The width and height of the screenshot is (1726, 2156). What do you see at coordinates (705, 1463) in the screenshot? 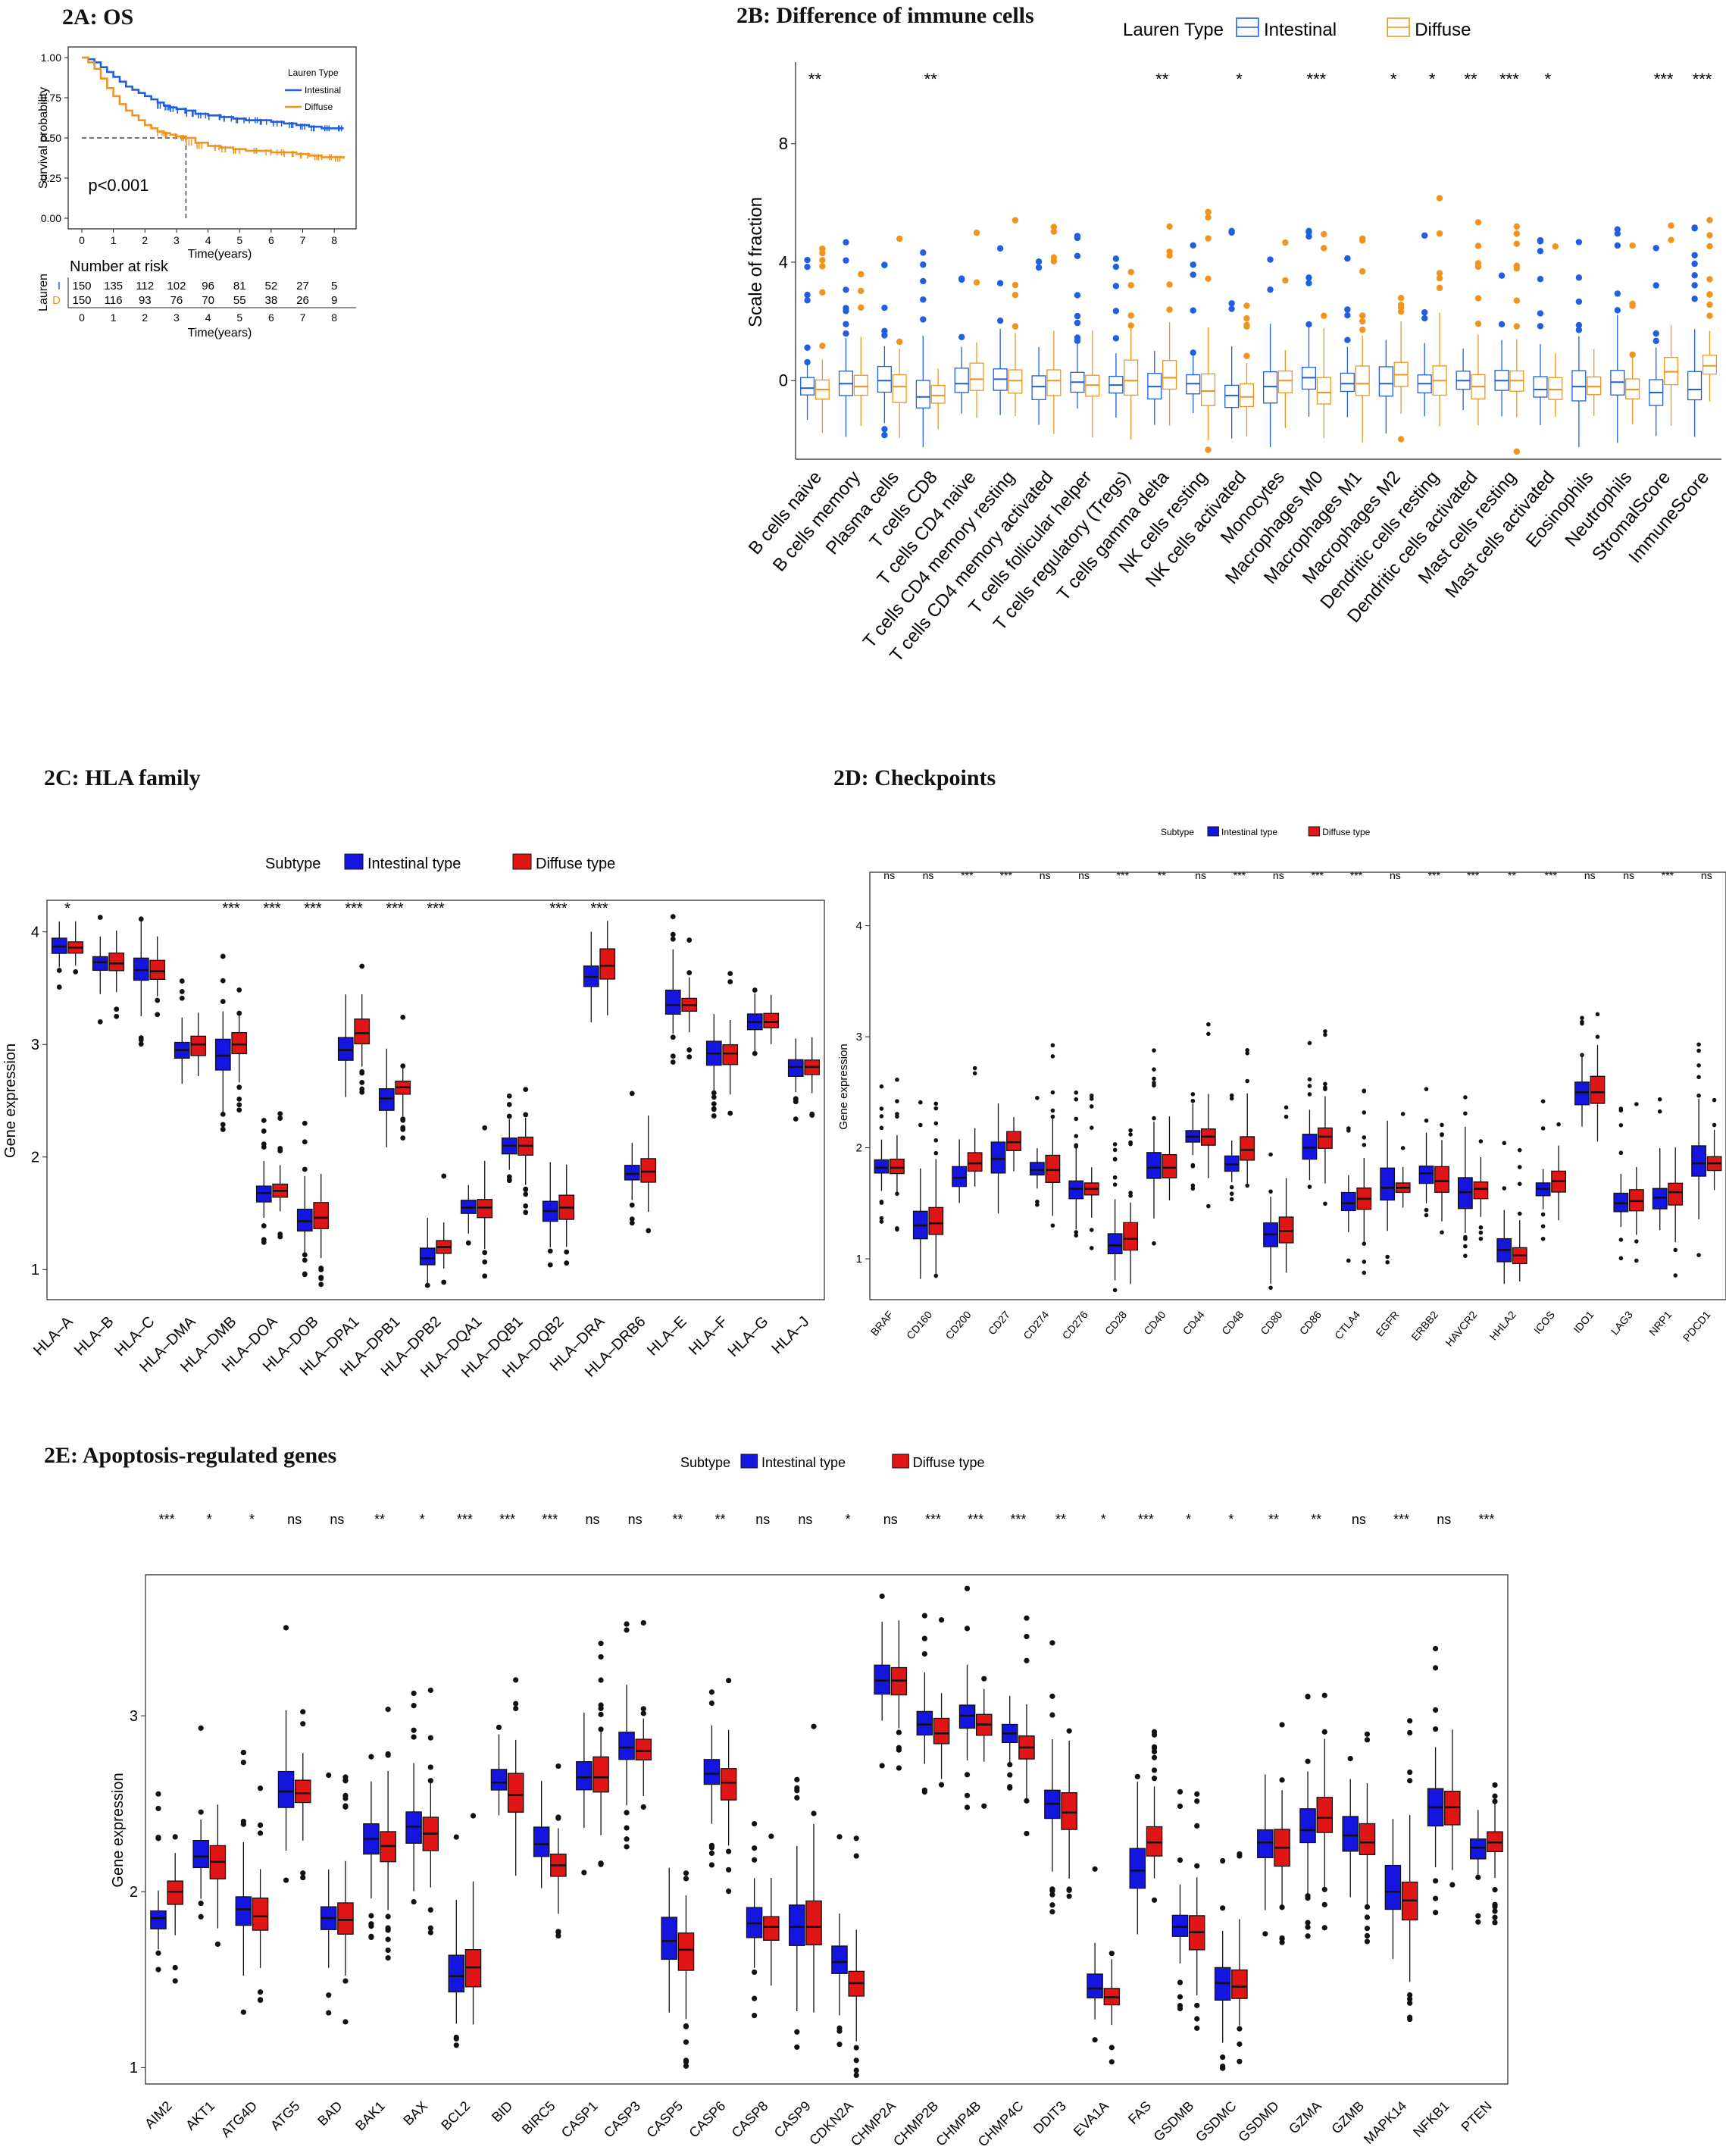
I see `legend-title: Subtype` at bounding box center [705, 1463].